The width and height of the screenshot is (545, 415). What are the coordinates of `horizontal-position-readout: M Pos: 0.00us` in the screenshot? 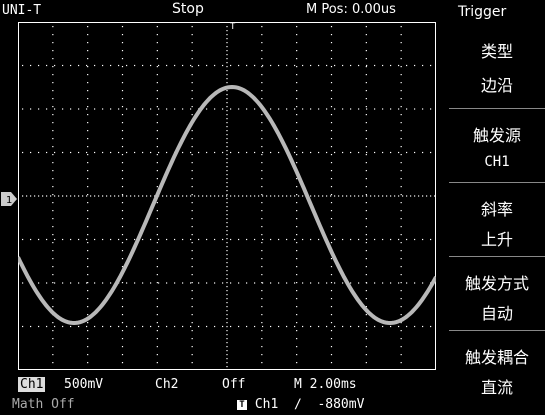 It's located at (351, 9).